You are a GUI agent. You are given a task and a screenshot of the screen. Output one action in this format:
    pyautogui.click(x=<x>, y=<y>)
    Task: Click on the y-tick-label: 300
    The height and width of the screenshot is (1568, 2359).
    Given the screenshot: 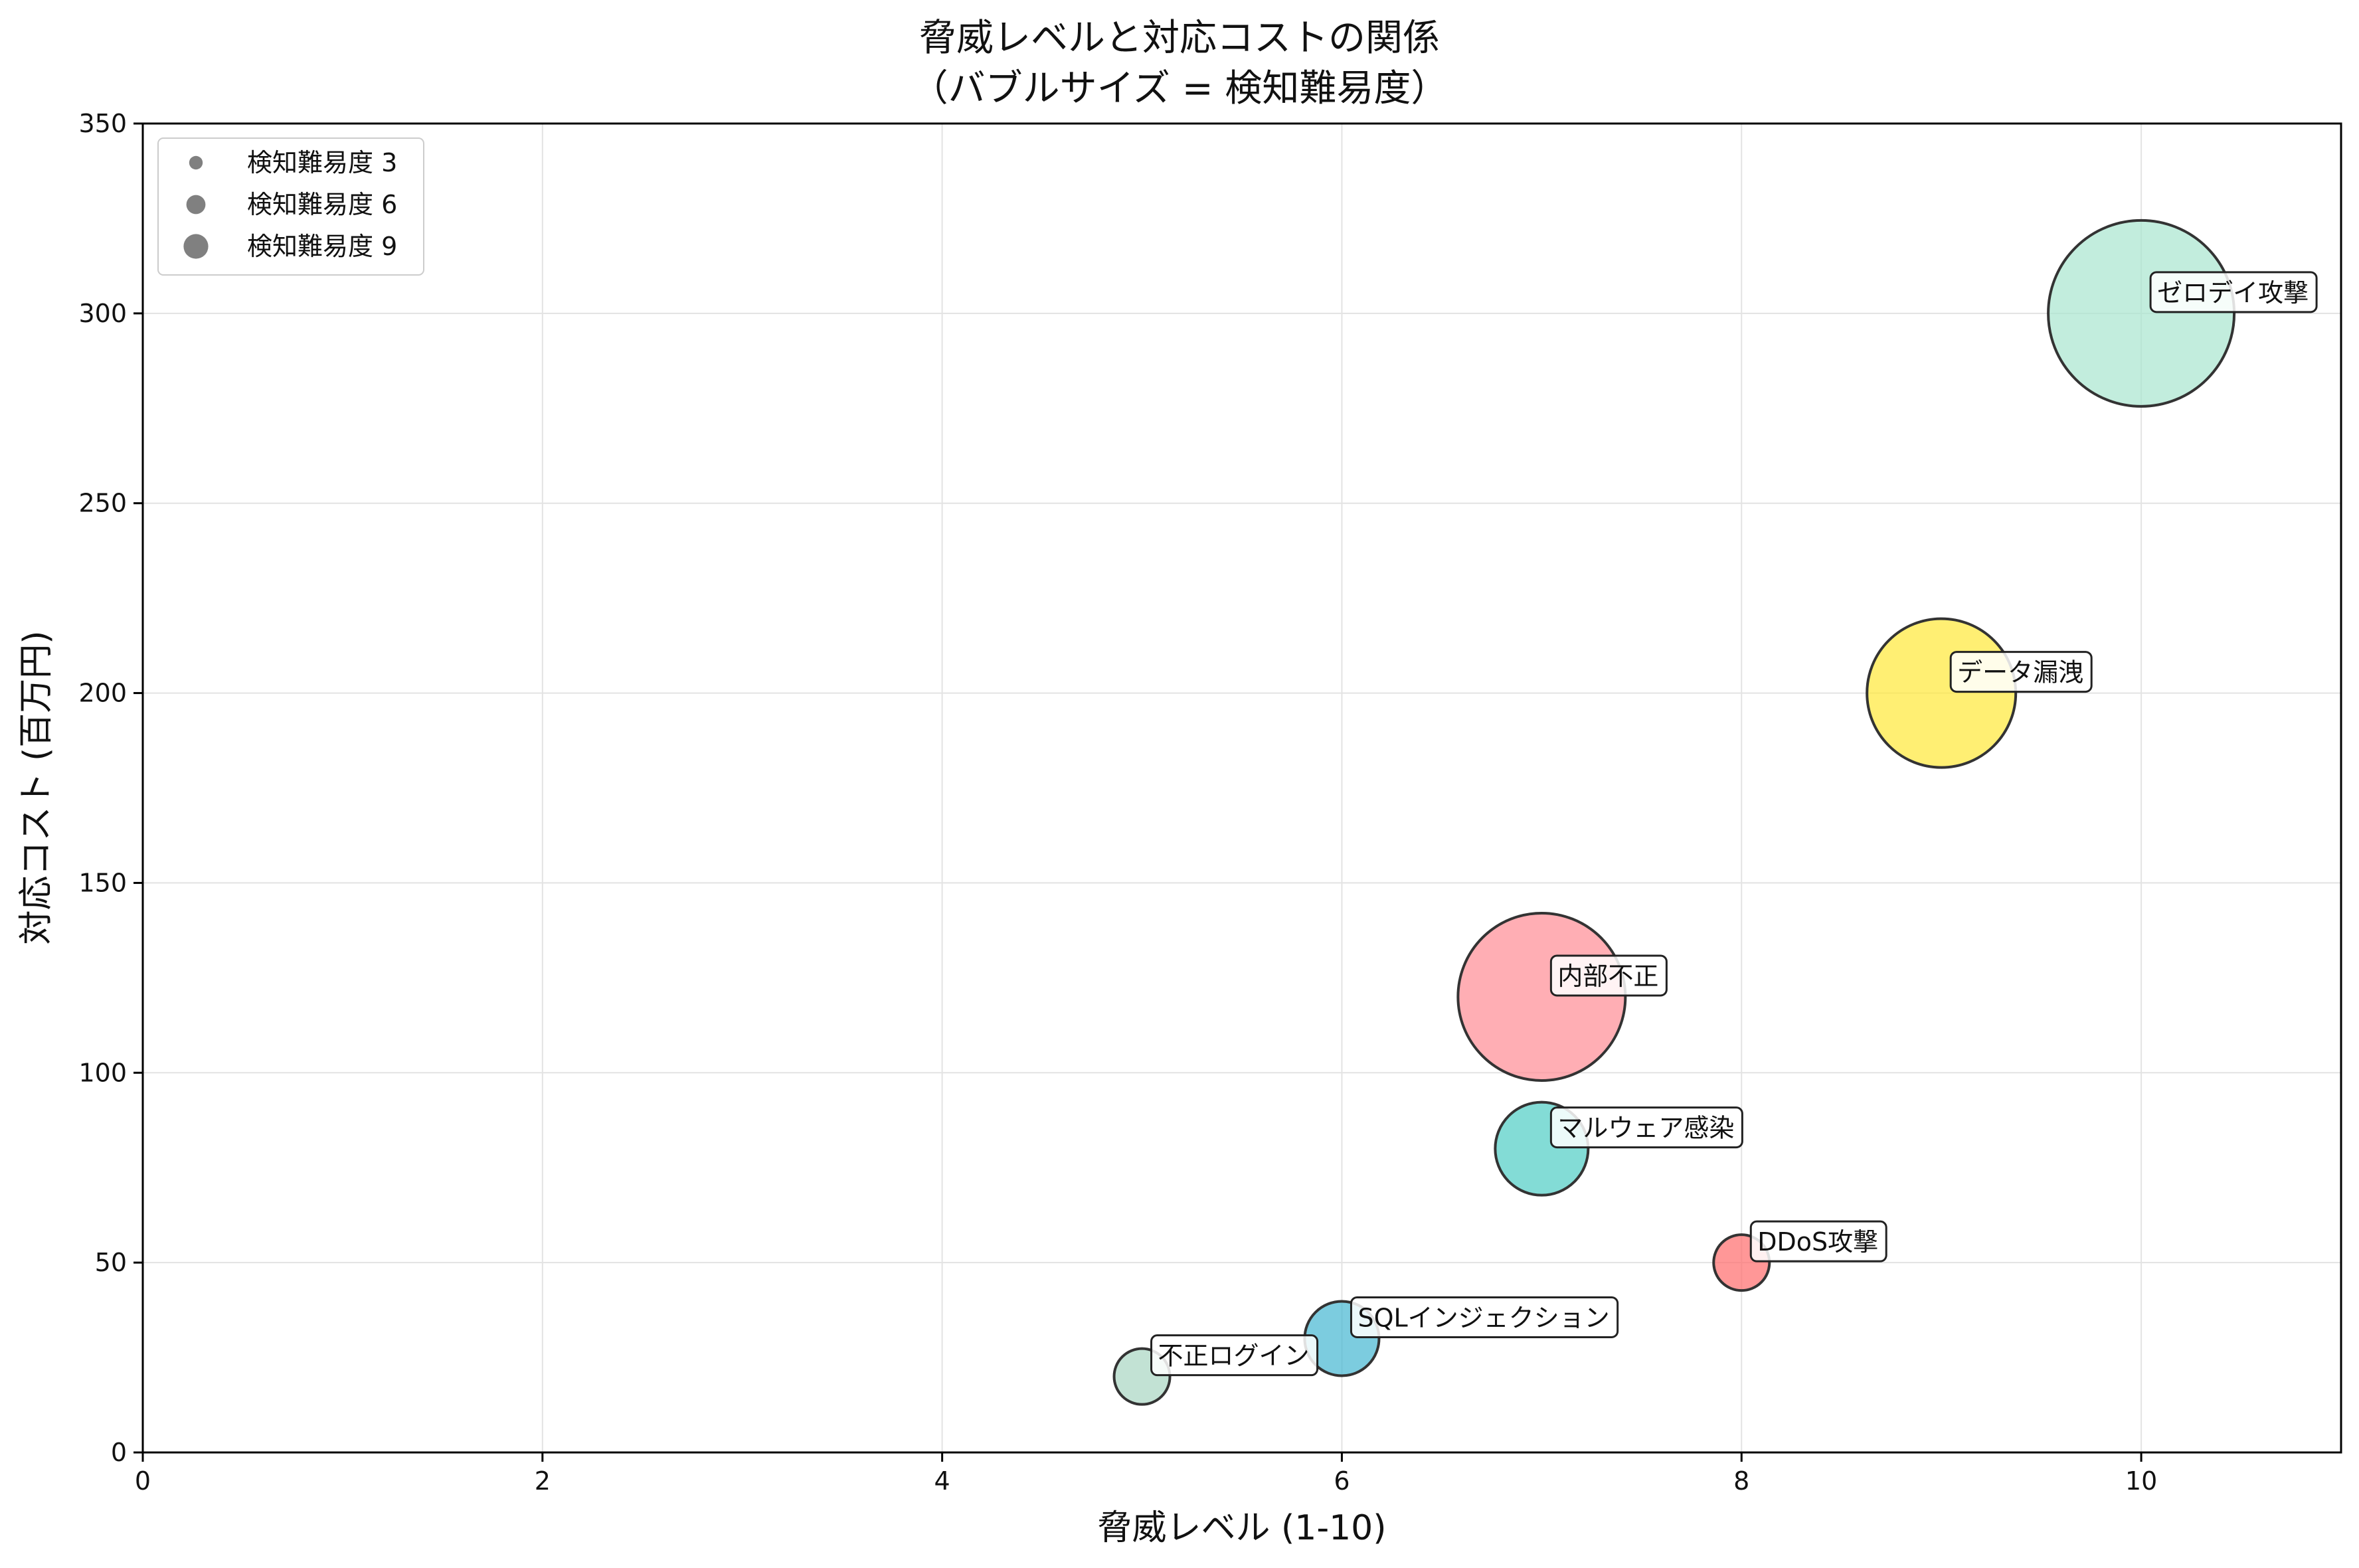 What is the action you would take?
    pyautogui.click(x=102, y=313)
    